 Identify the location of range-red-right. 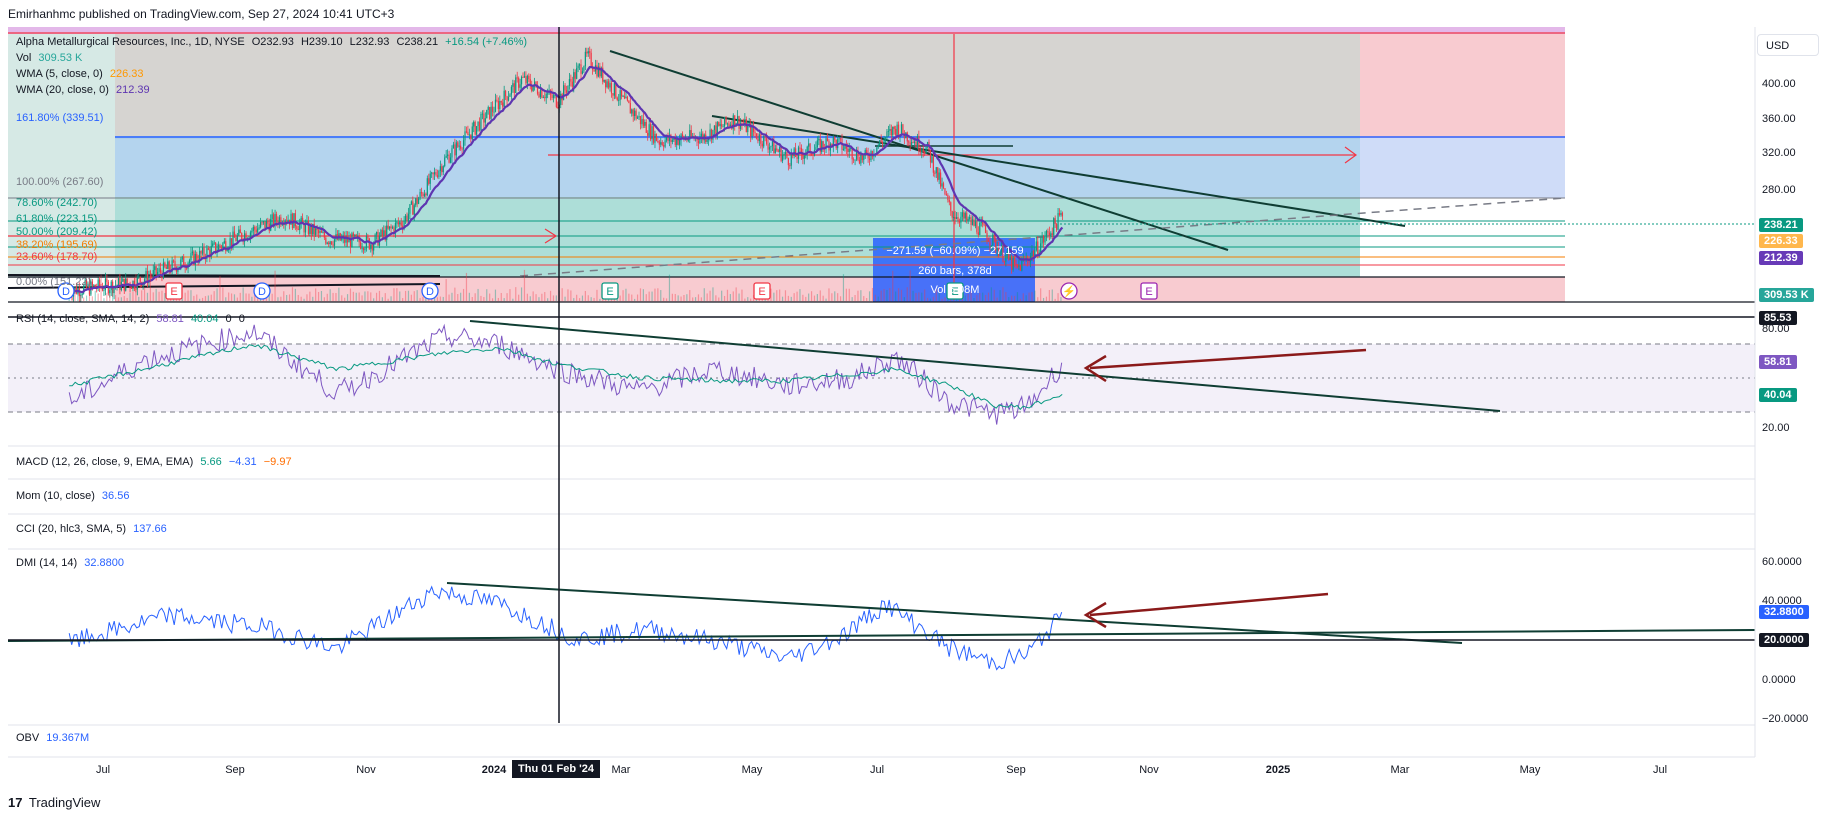
(1462, 87).